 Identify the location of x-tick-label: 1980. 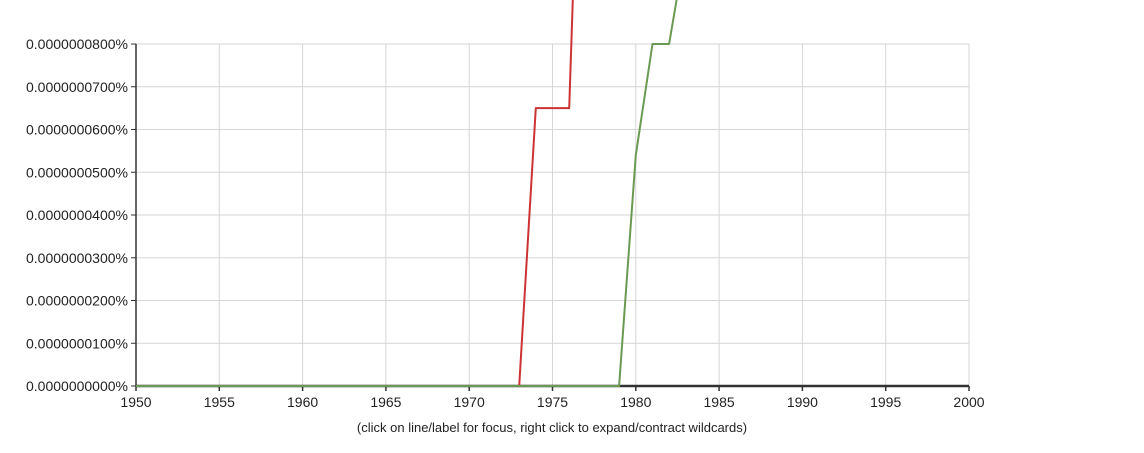
(635, 402).